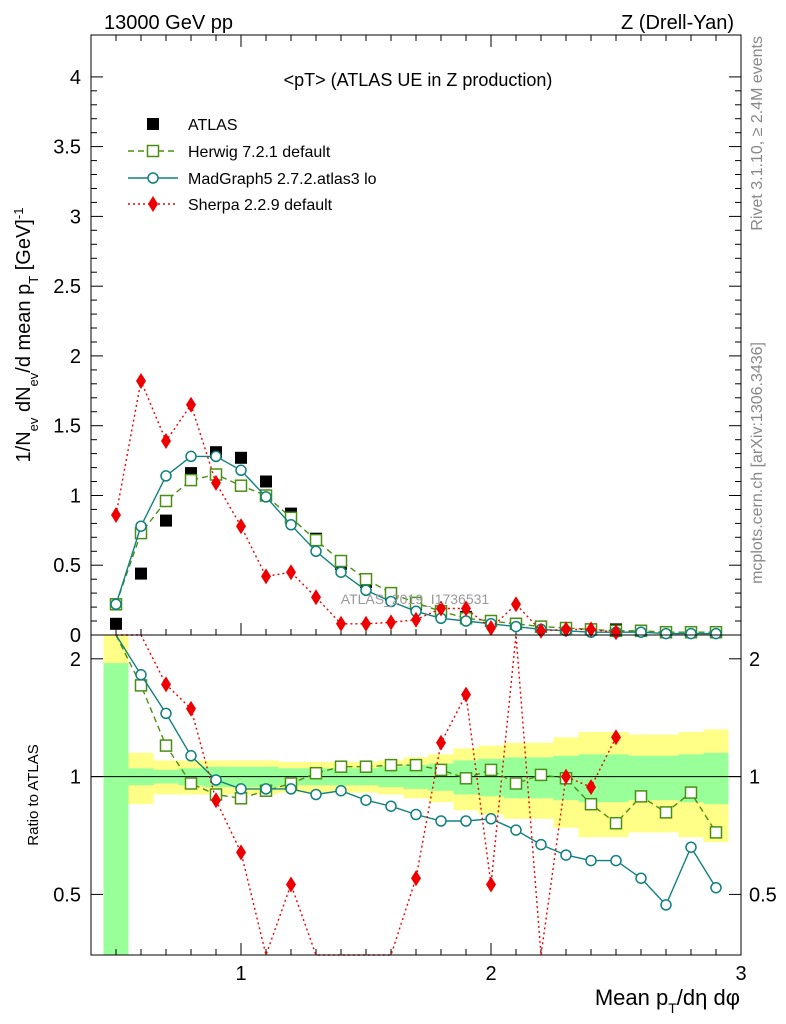  What do you see at coordinates (75, 660) in the screenshot?
I see `ratio-tick-label: 2` at bounding box center [75, 660].